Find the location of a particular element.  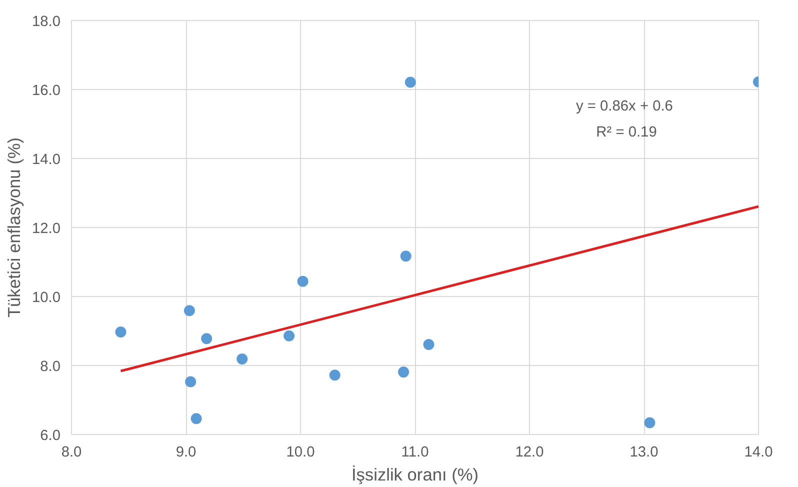

x-tick-label: 13.0 is located at coordinates (644, 452).